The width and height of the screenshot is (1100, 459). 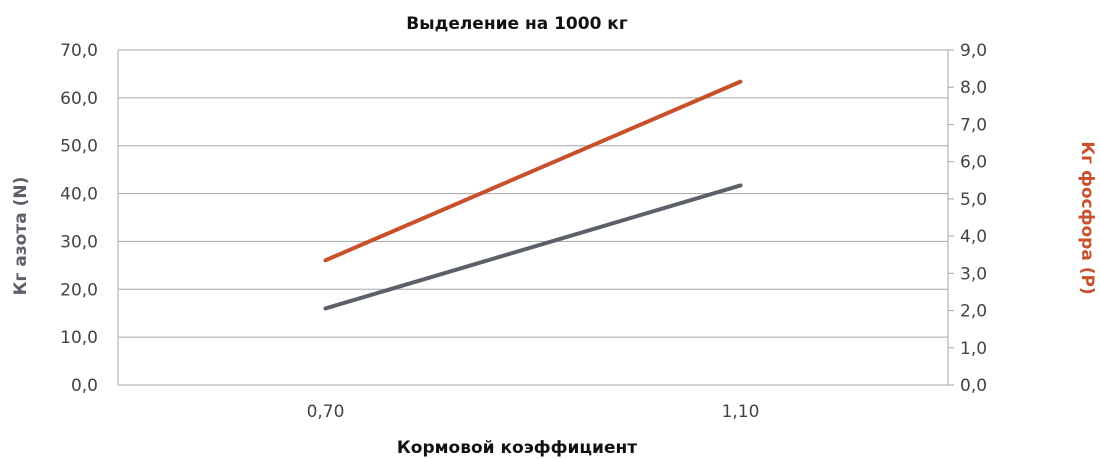 I want to click on left-axis-tick-label: 70,0, so click(x=79, y=51).